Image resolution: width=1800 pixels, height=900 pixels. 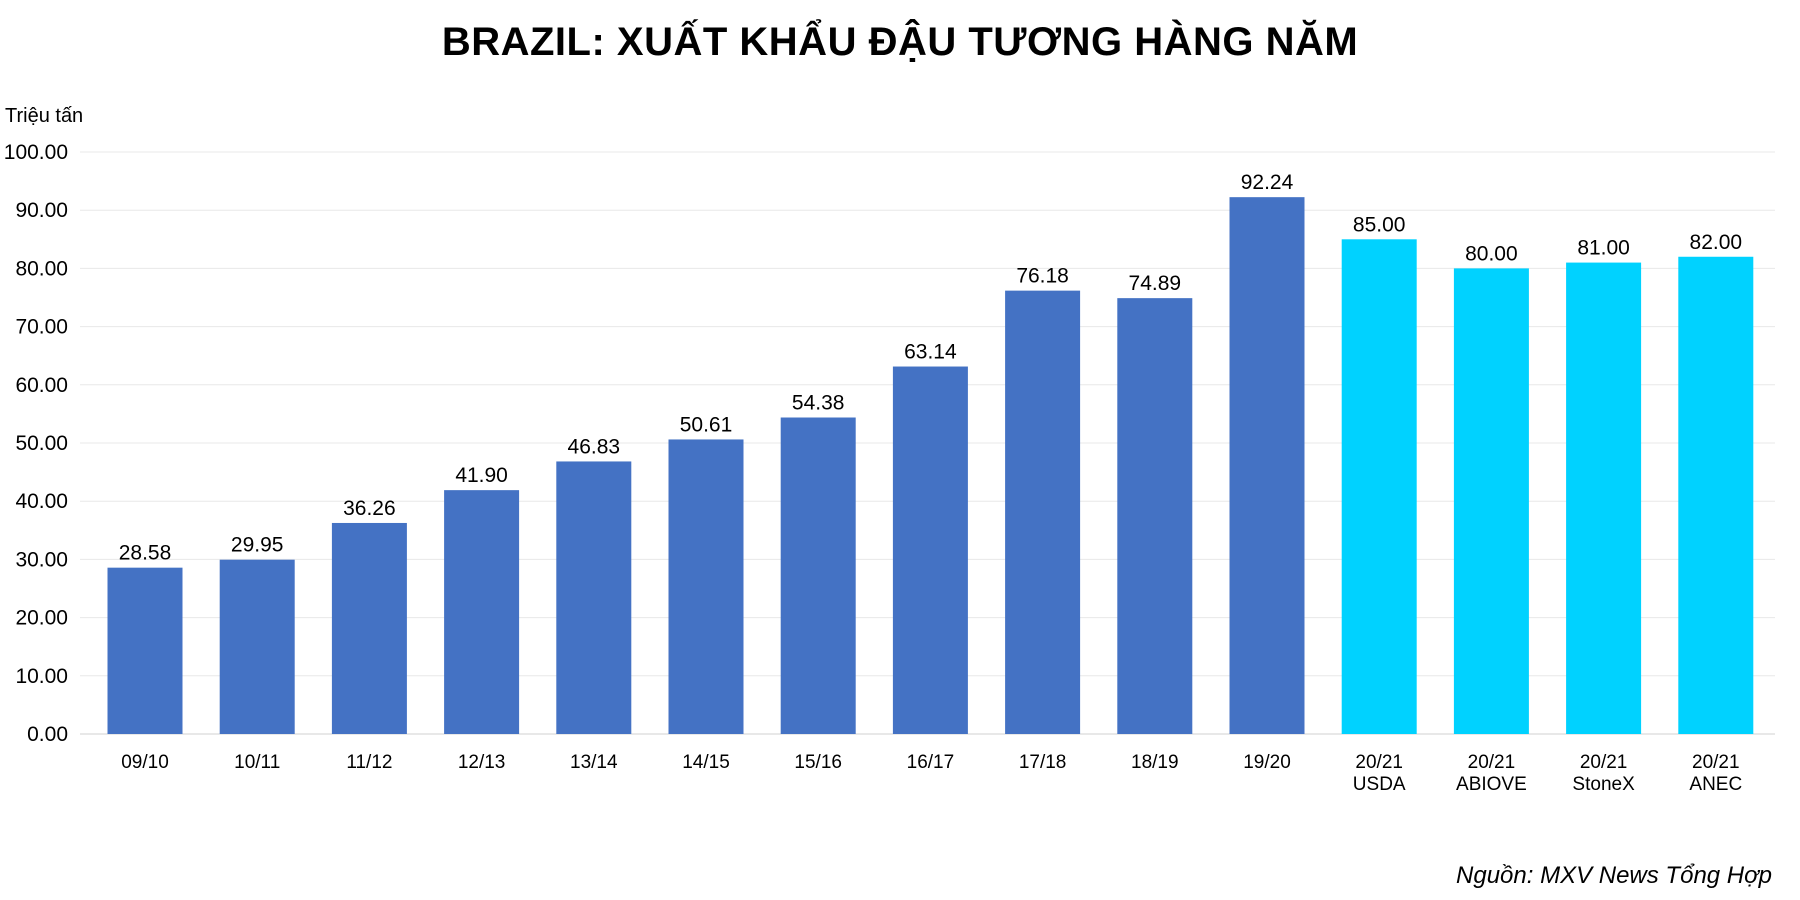 I want to click on source-note: Nguồn: MXV News Tổng Hợp, so click(x=1614, y=875).